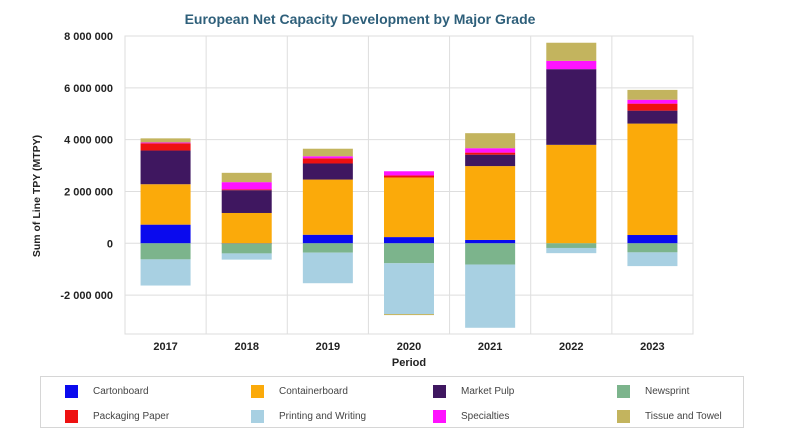 This screenshot has height=433, width=800. I want to click on legend-item-packaging-paper: Packaging Paper, so click(117, 416).